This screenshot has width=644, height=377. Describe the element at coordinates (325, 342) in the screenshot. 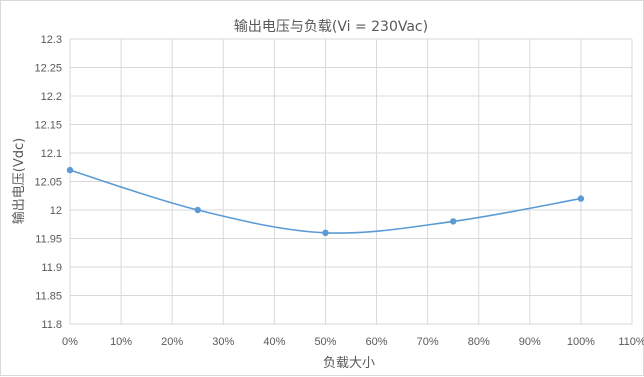

I see `x-tick-label: 50%` at that location.